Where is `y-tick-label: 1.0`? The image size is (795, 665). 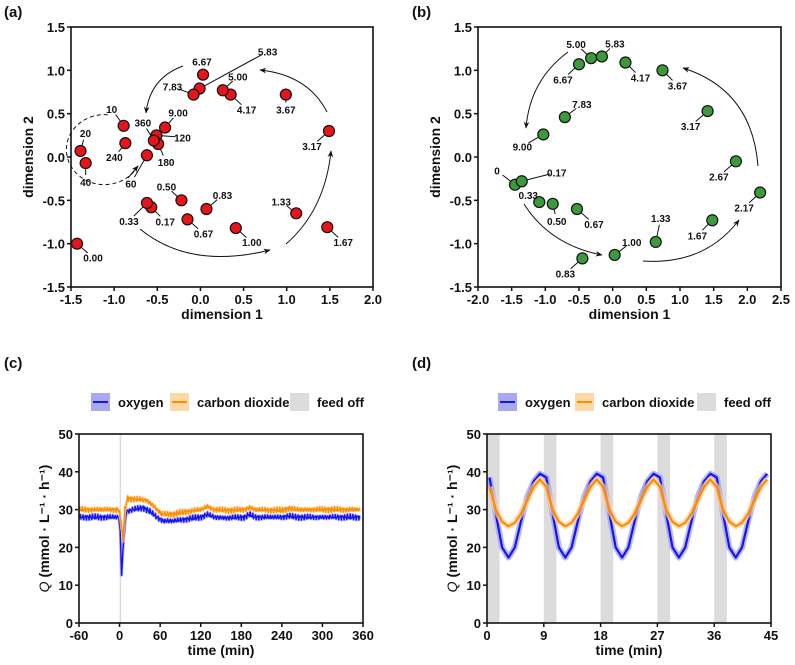
y-tick-label: 1.0 is located at coordinates (56, 70).